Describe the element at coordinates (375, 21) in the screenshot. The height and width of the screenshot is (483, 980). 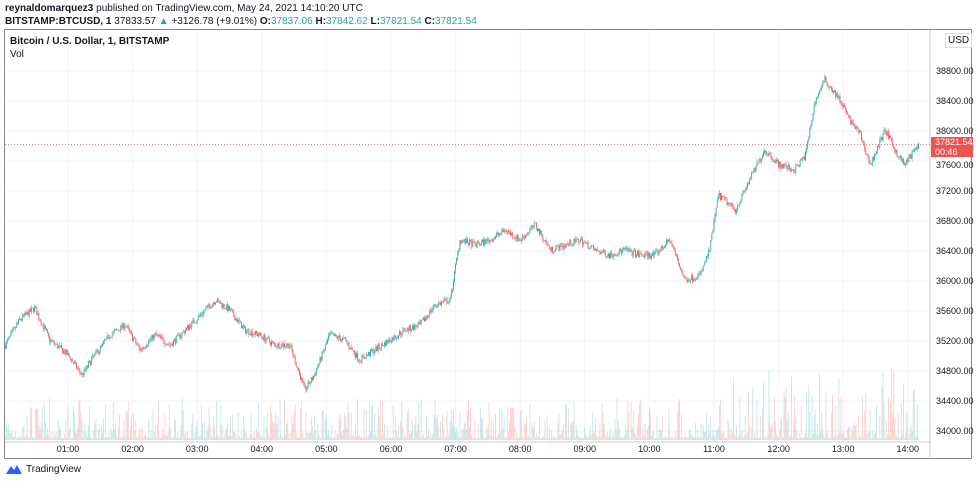
I see `low-label: L:` at that location.